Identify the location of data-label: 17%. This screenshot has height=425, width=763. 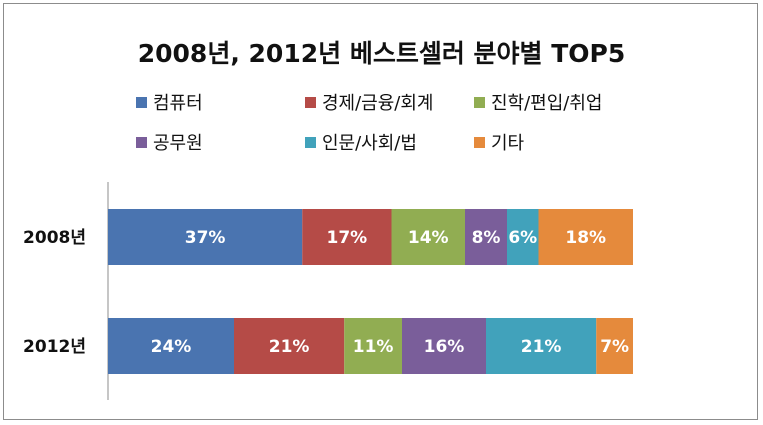
(347, 238).